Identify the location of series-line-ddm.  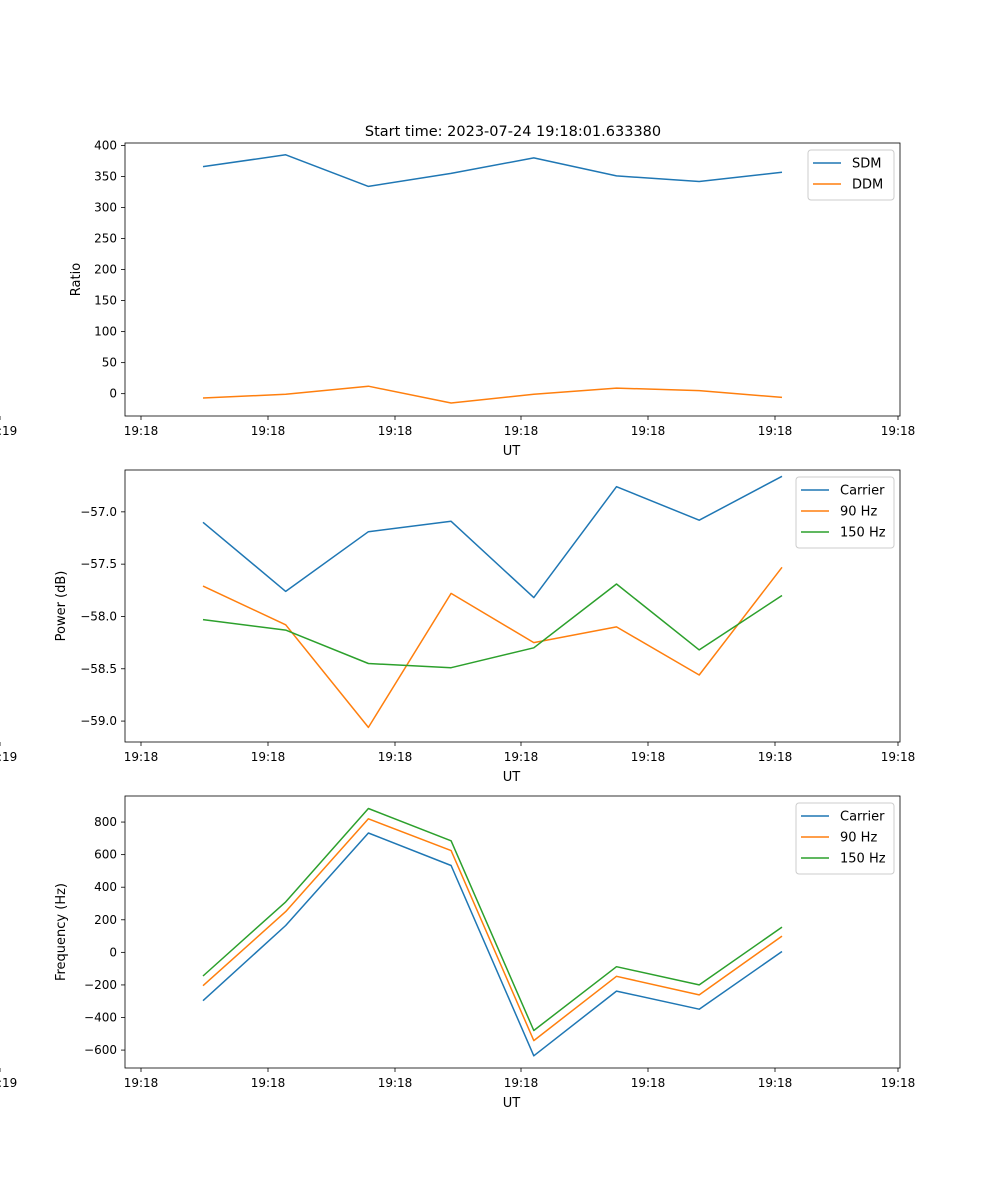
(492, 394).